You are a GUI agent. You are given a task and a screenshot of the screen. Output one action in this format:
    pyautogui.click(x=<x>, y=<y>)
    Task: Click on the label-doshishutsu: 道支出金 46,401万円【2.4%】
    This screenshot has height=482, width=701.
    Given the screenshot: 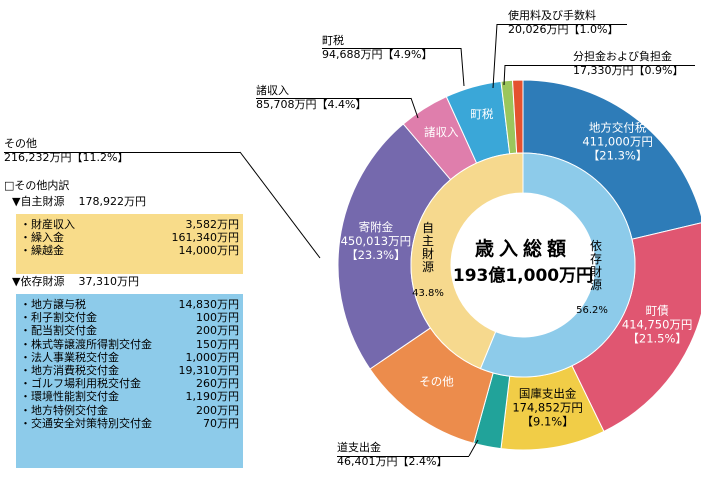 What is the action you would take?
    pyautogui.click(x=392, y=455)
    